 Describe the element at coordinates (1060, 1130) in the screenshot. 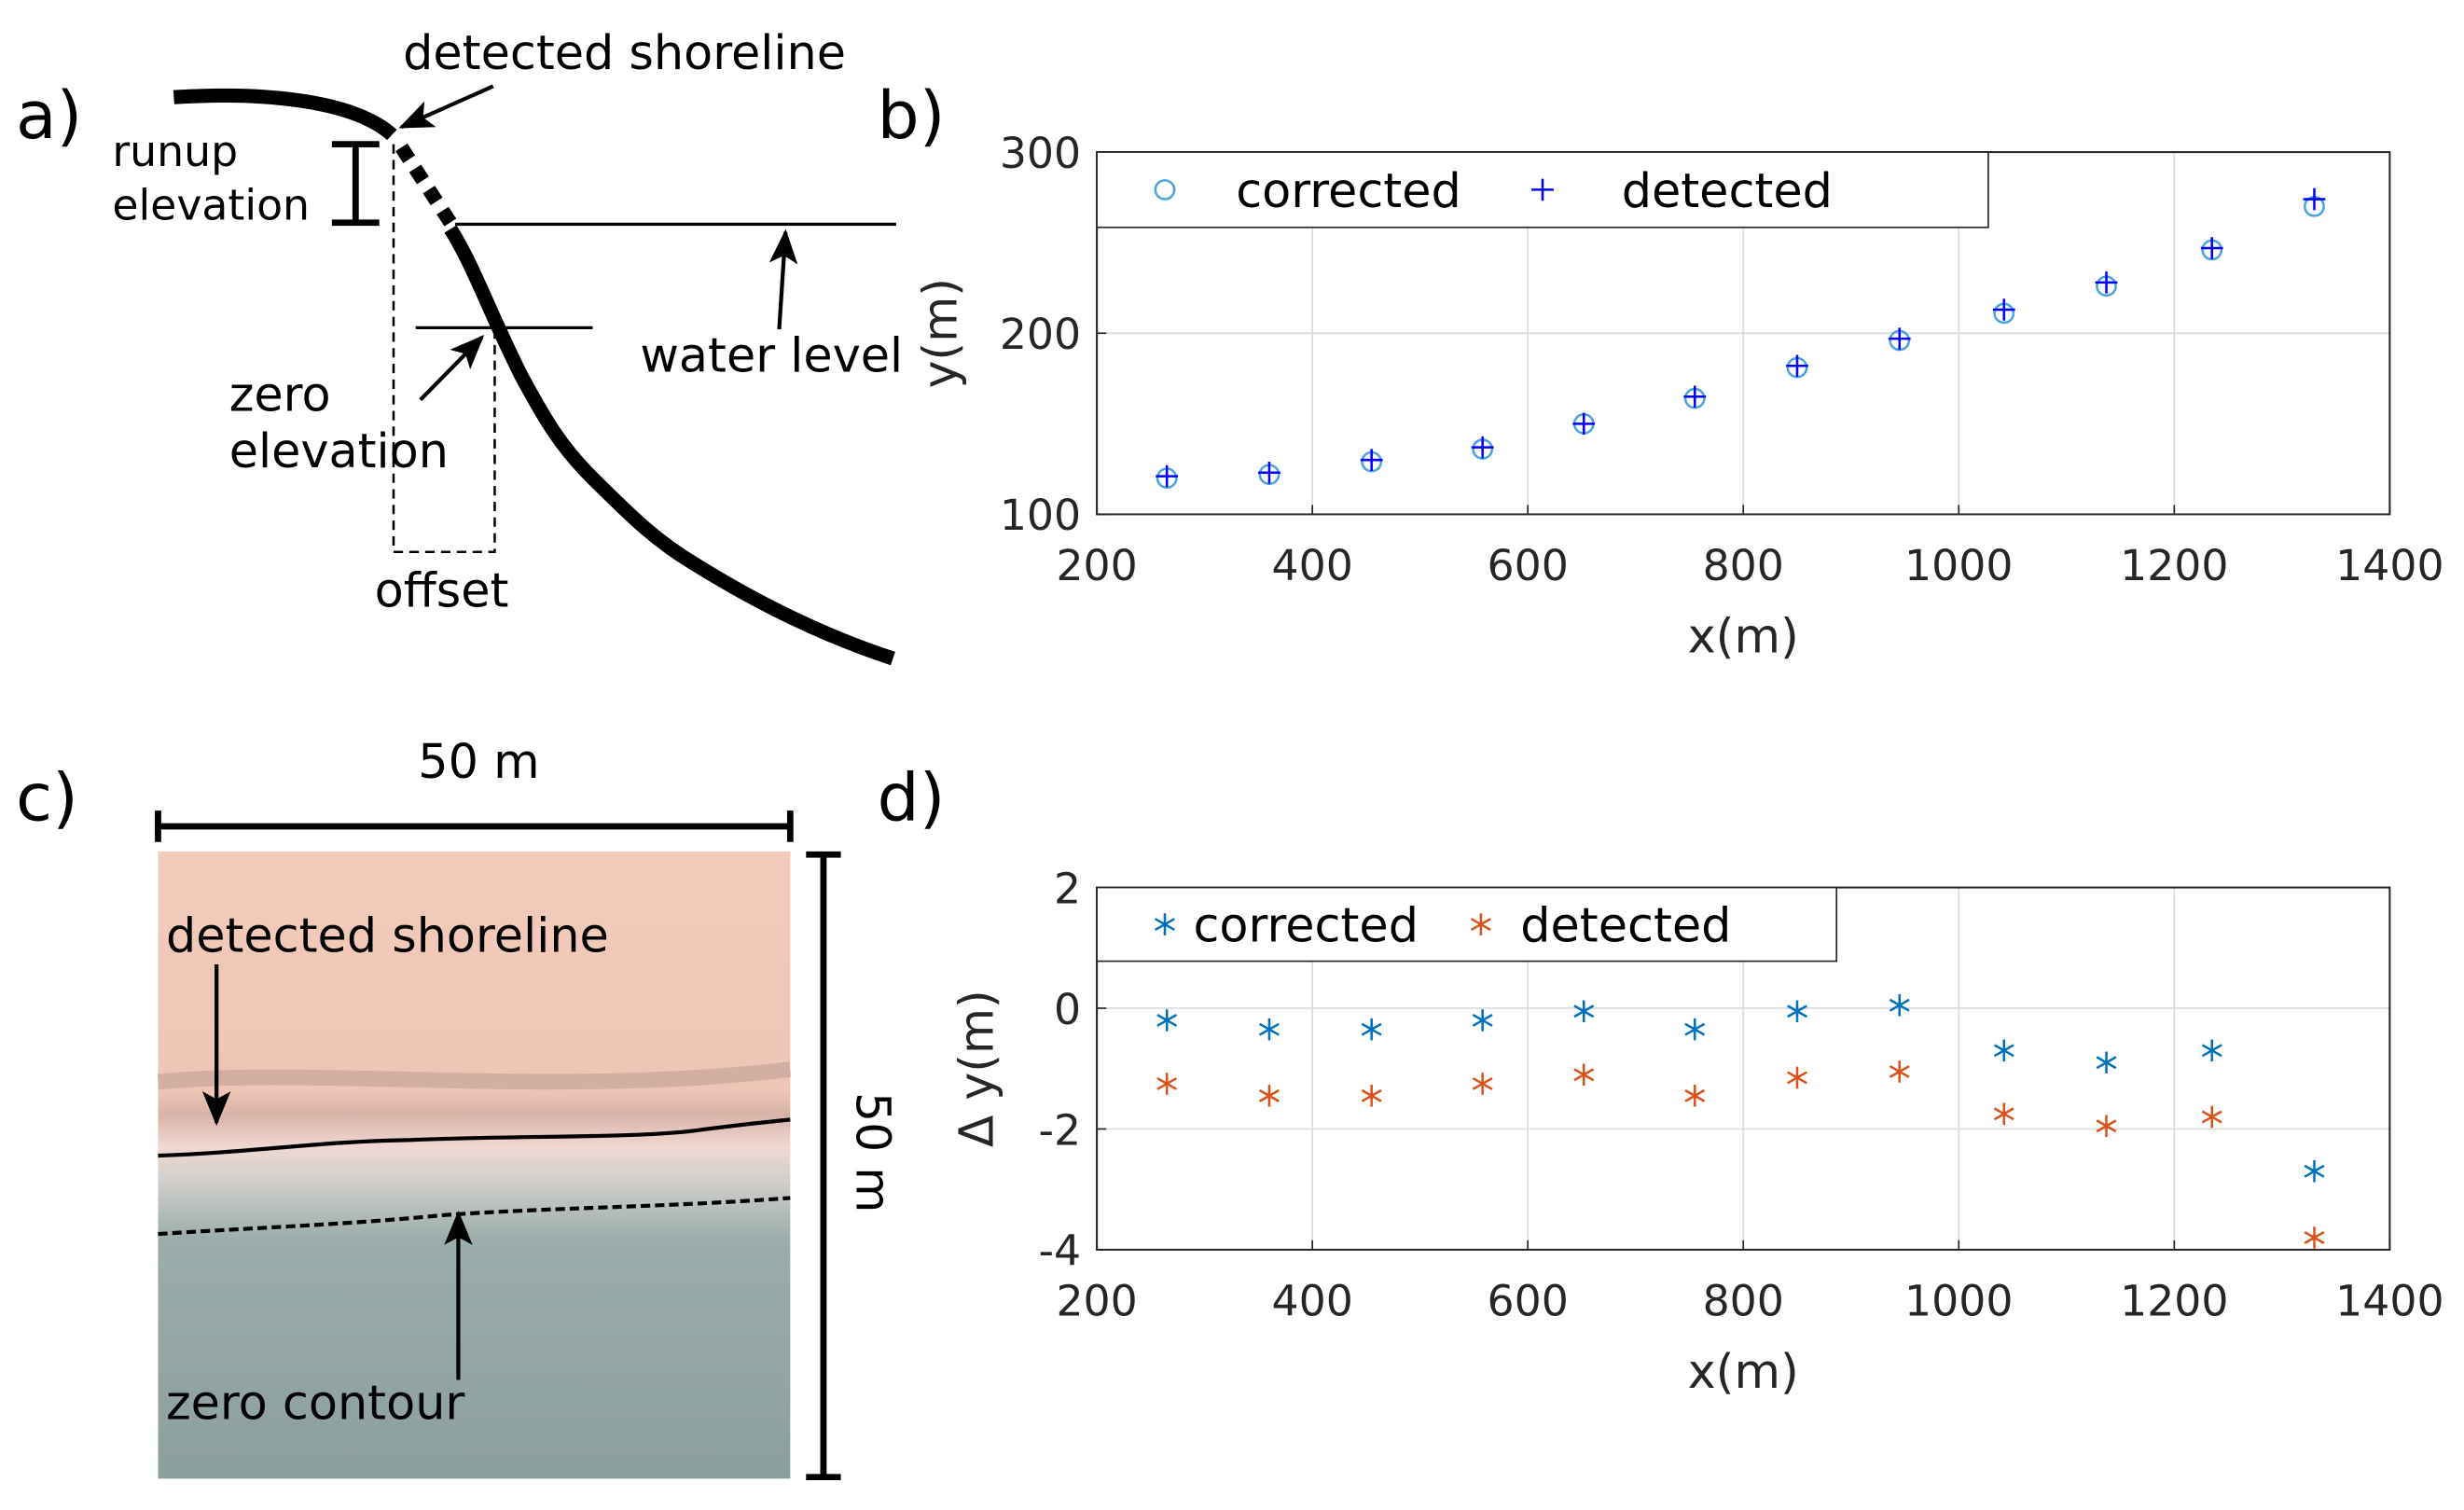

I see `y-tick-label: -2` at that location.